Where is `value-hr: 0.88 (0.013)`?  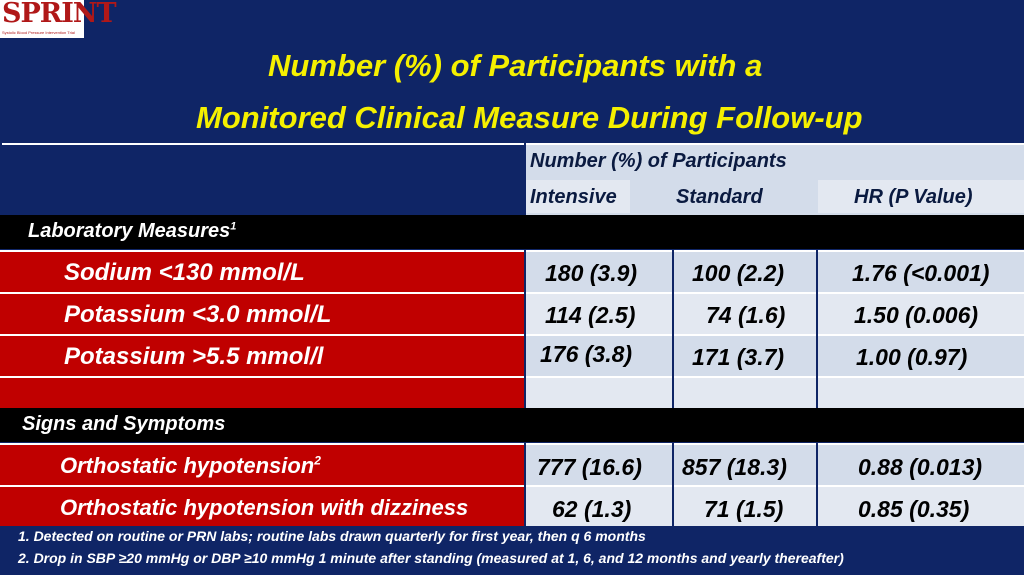 value-hr: 0.88 (0.013) is located at coordinates (920, 467).